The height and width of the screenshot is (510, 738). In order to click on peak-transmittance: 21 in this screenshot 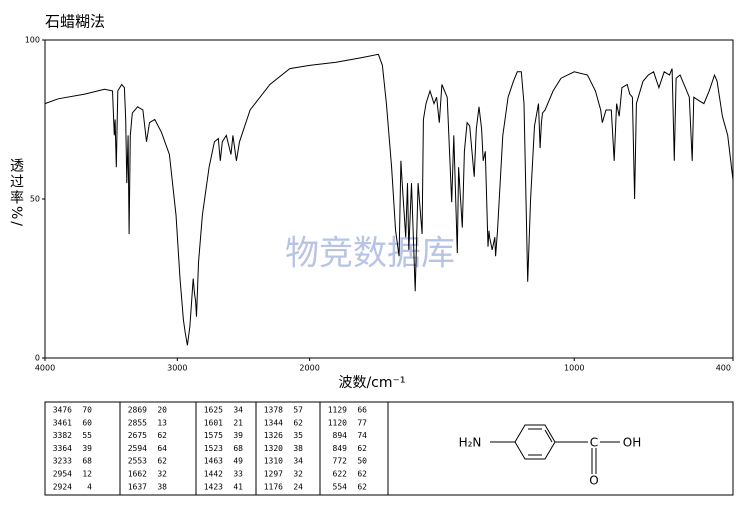, I will do `click(238, 422)`.